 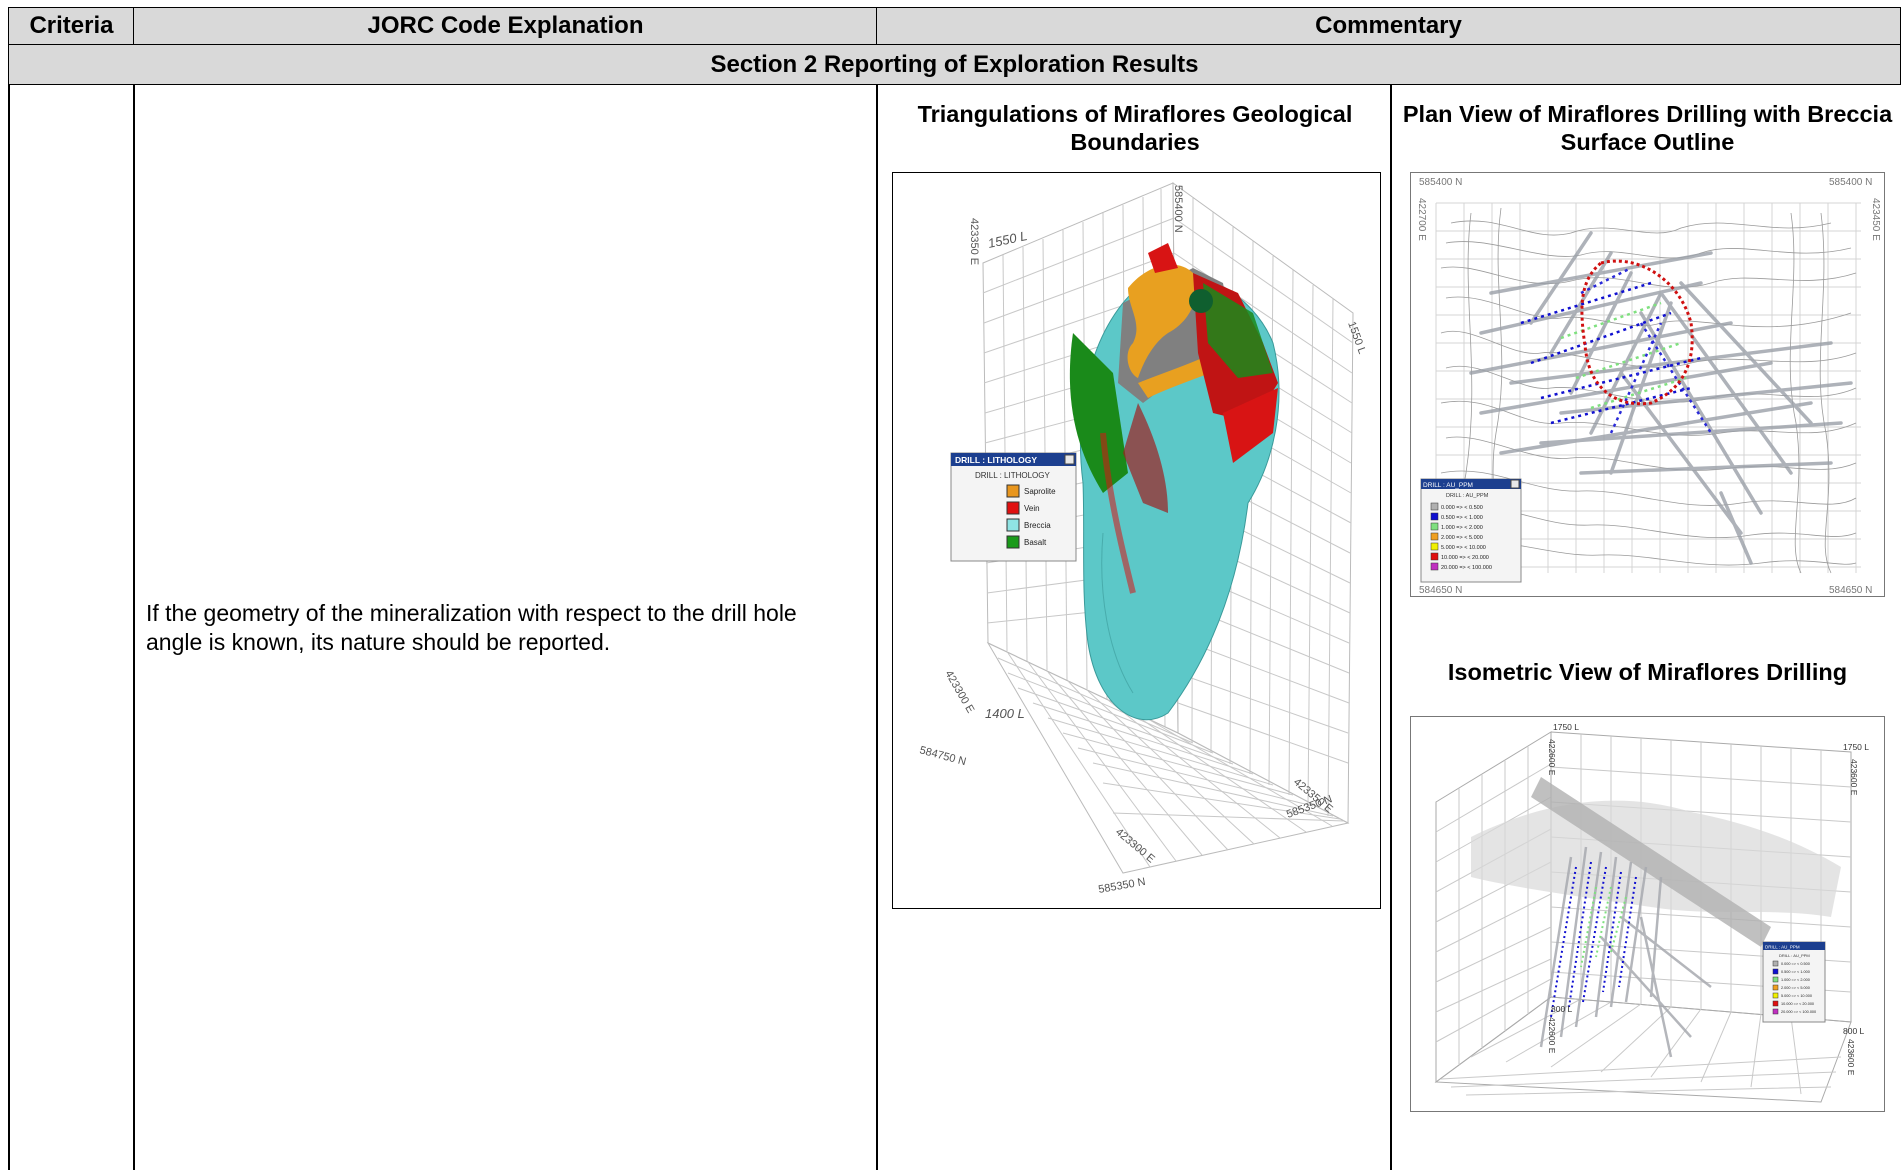 I want to click on plan-drill-traces, so click(x=1661, y=398).